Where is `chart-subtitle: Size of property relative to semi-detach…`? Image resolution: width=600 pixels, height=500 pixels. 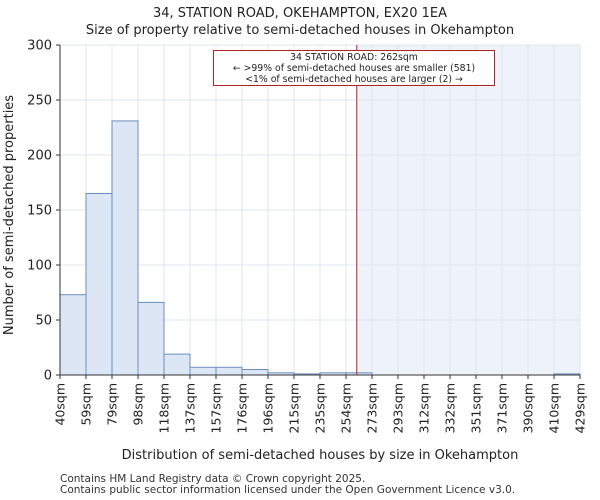 chart-subtitle: Size of property relative to semi-detach… is located at coordinates (300, 30).